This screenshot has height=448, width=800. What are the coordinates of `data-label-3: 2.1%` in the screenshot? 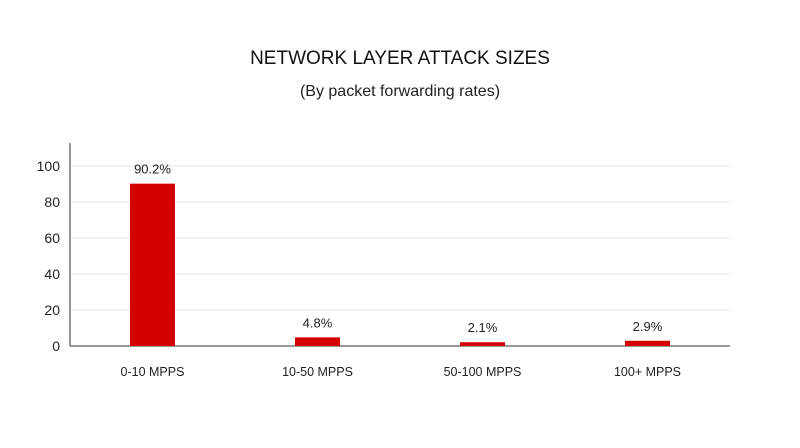 It's located at (483, 327).